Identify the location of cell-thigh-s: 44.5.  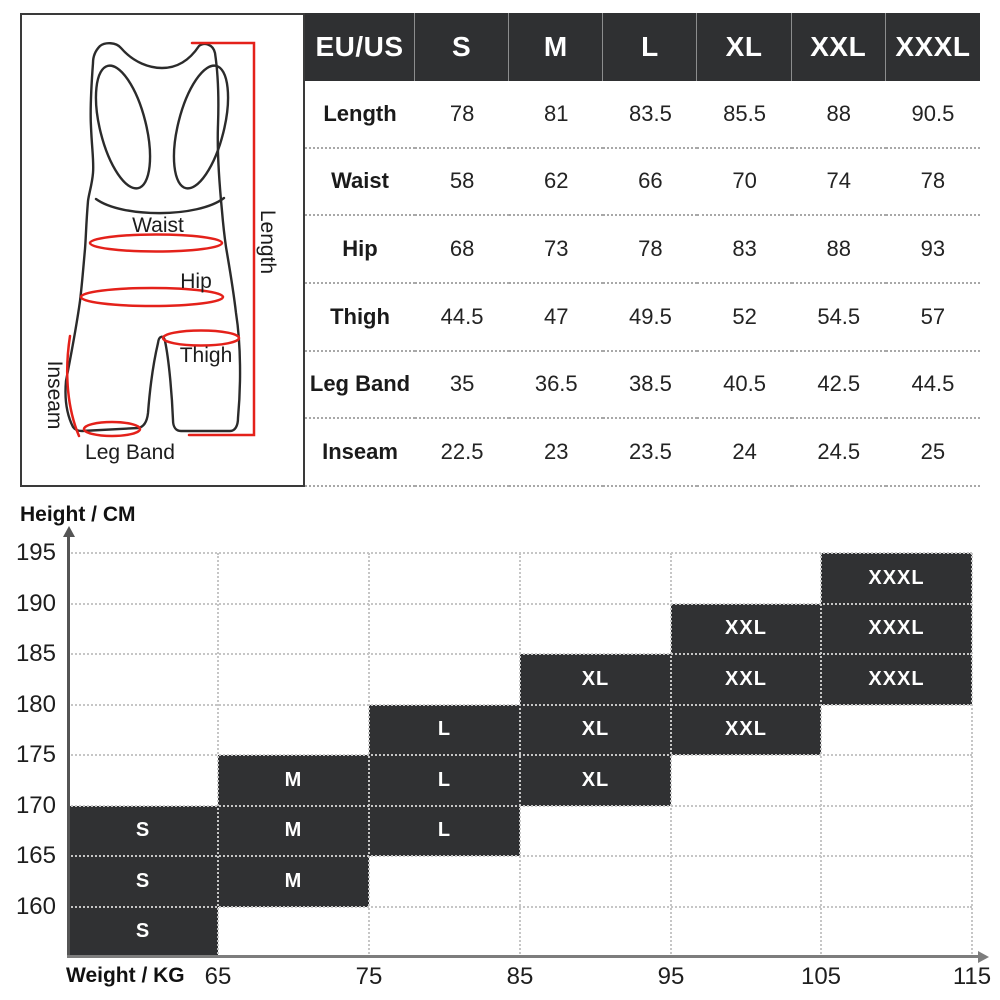
(462, 318).